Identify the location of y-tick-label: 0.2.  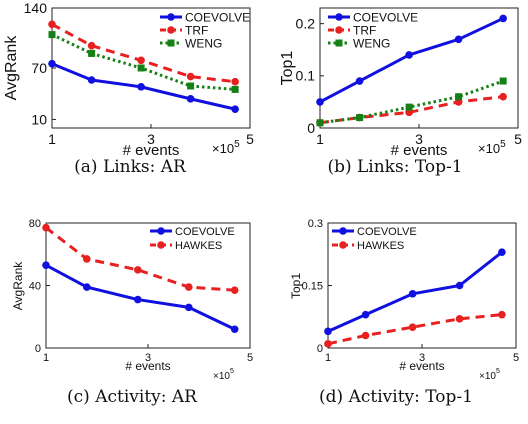
(306, 24).